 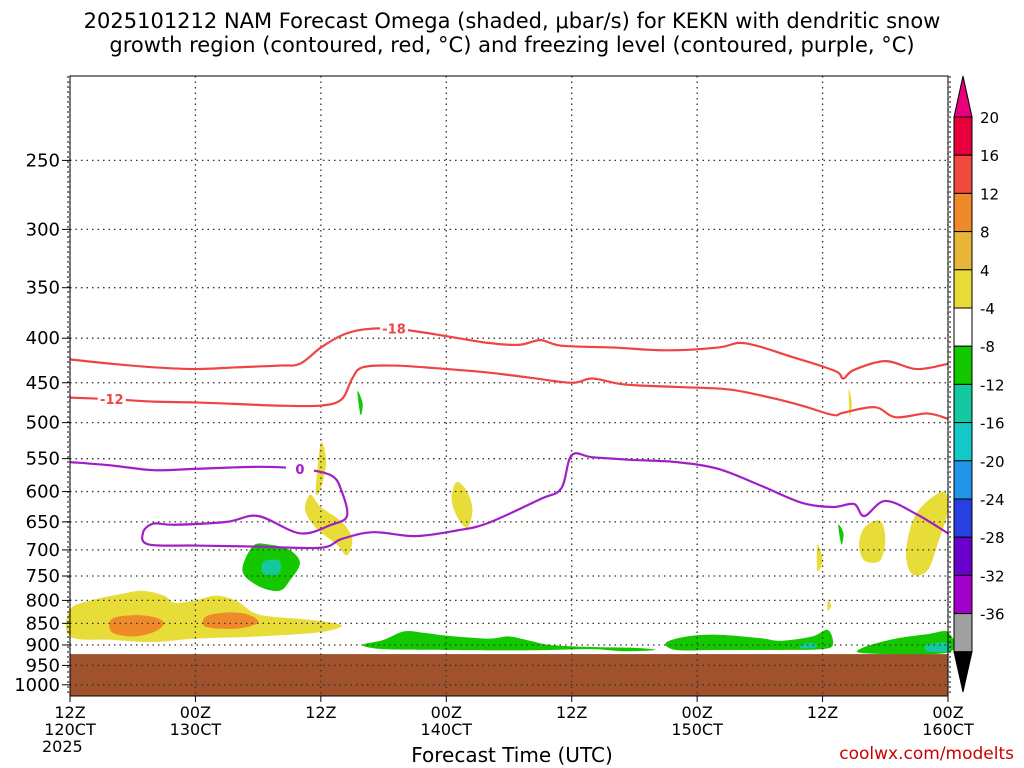 I want to click on surface-layer, so click(x=509, y=675).